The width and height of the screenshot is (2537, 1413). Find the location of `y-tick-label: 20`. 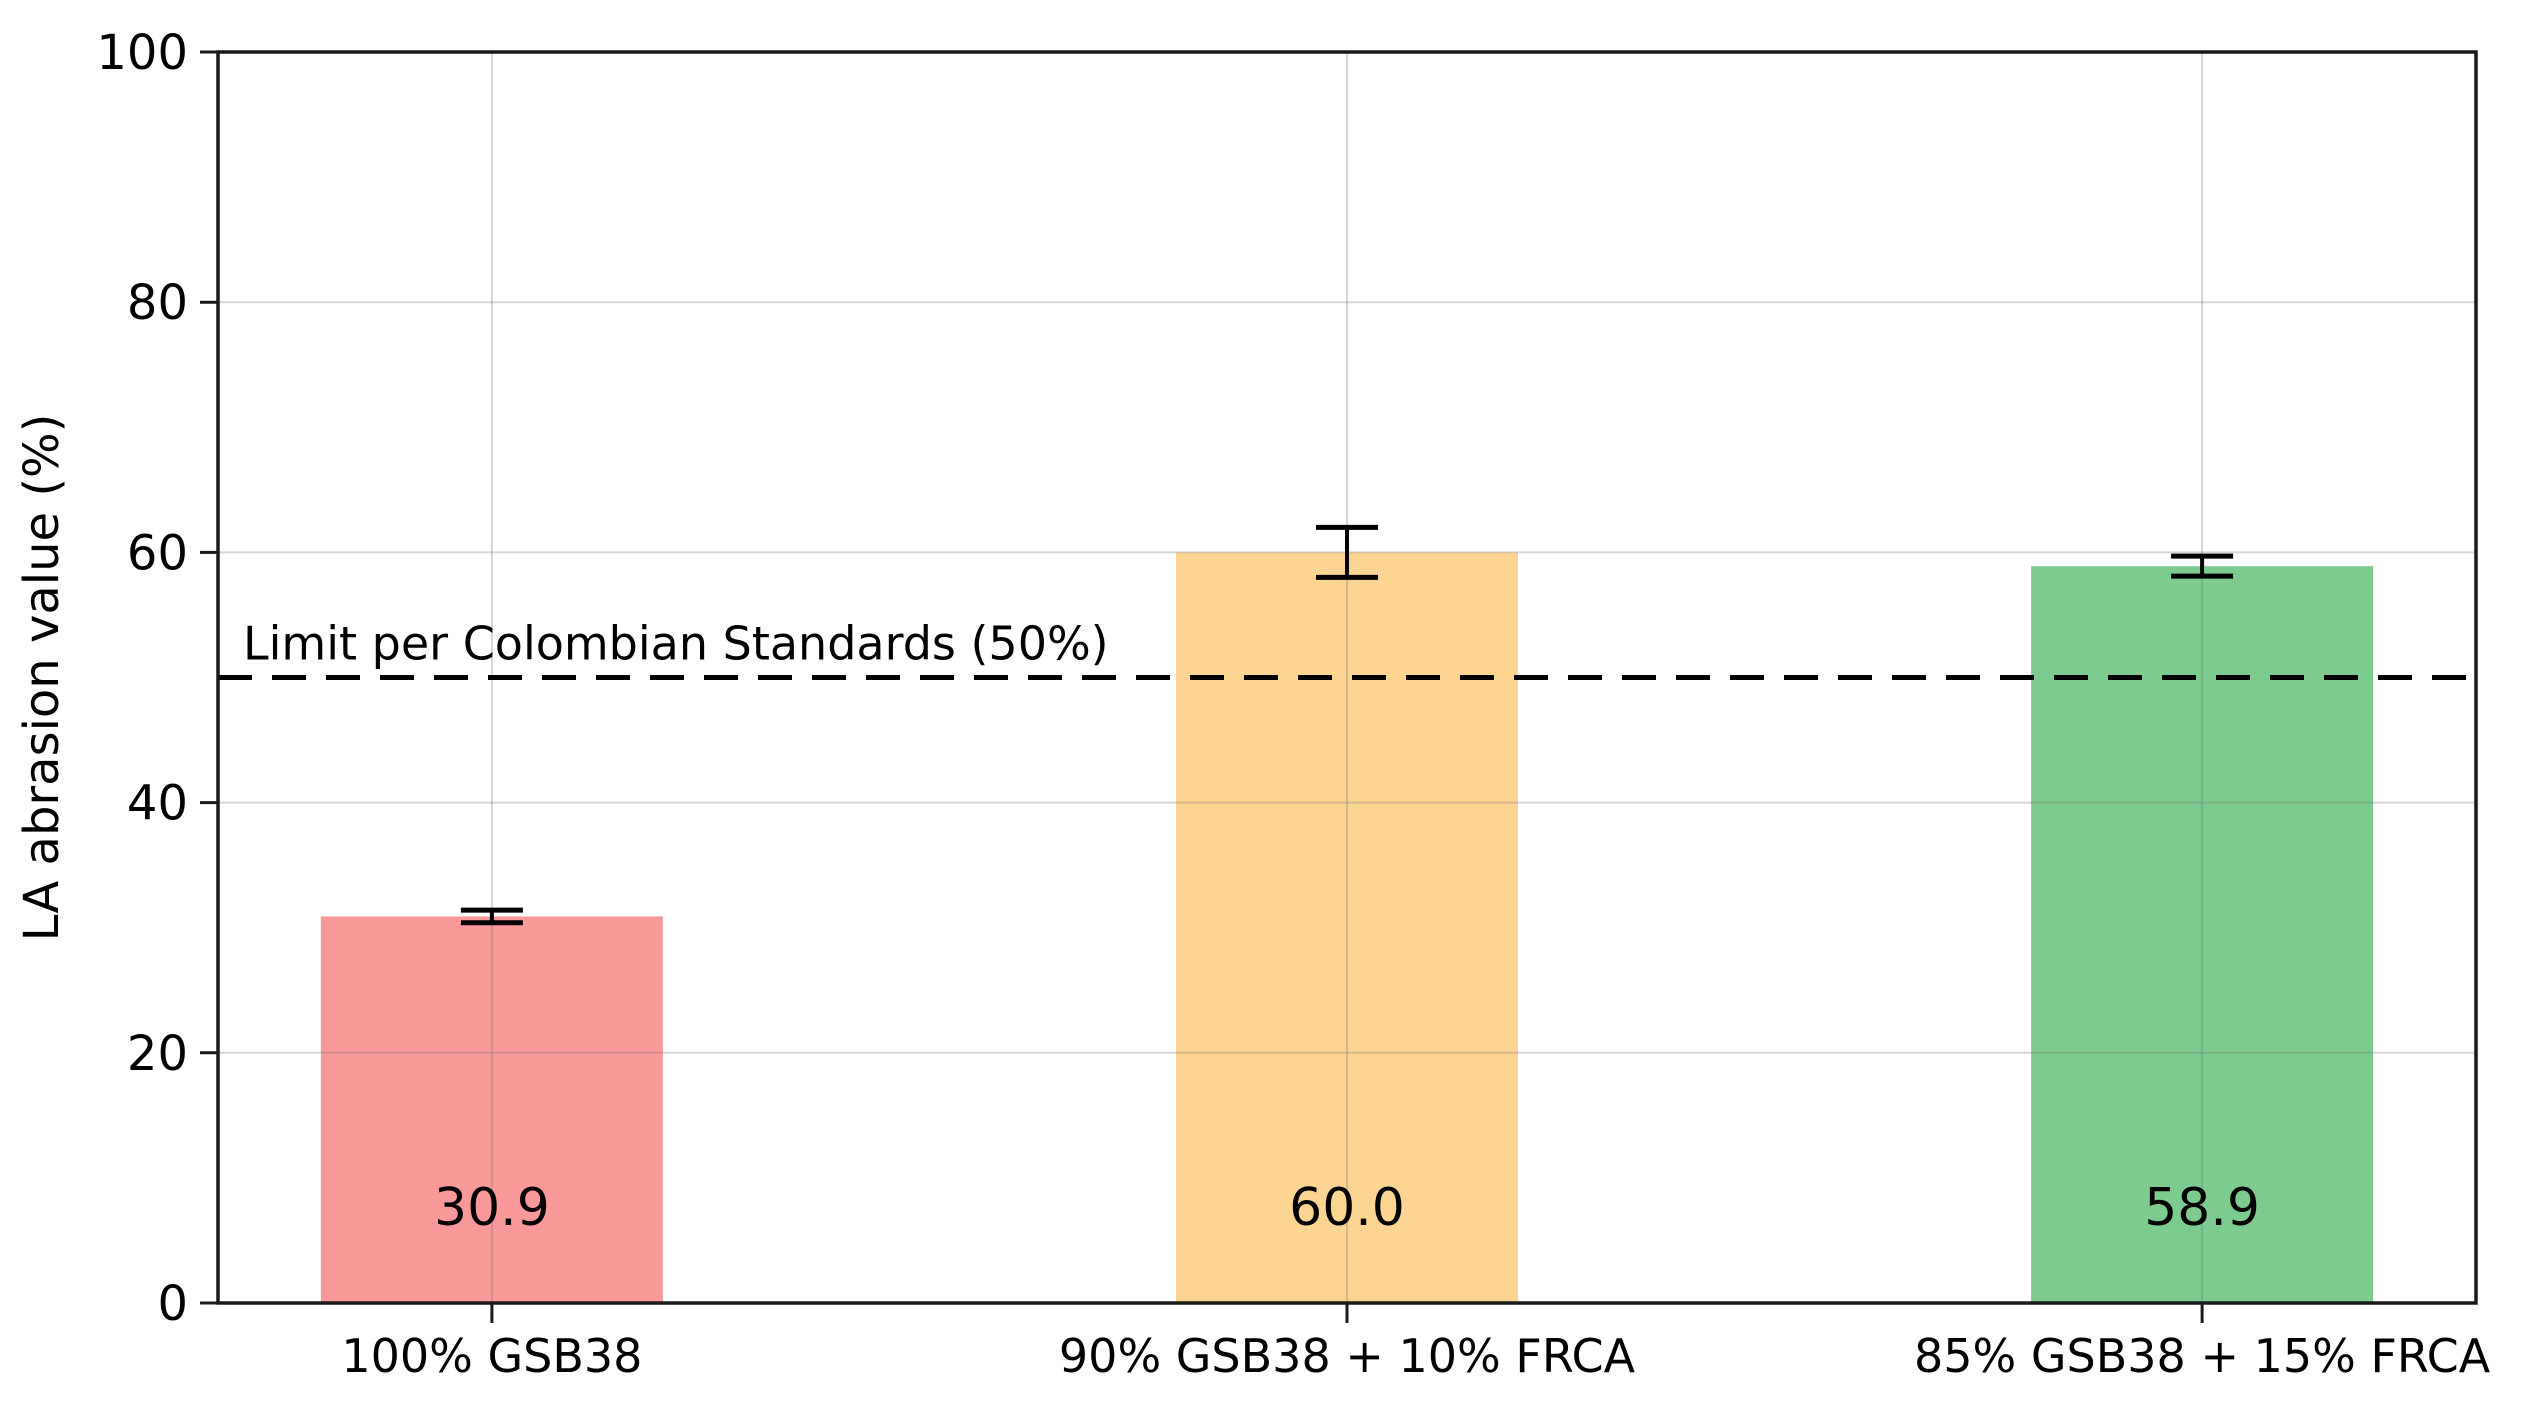

y-tick-label: 20 is located at coordinates (157, 1054).